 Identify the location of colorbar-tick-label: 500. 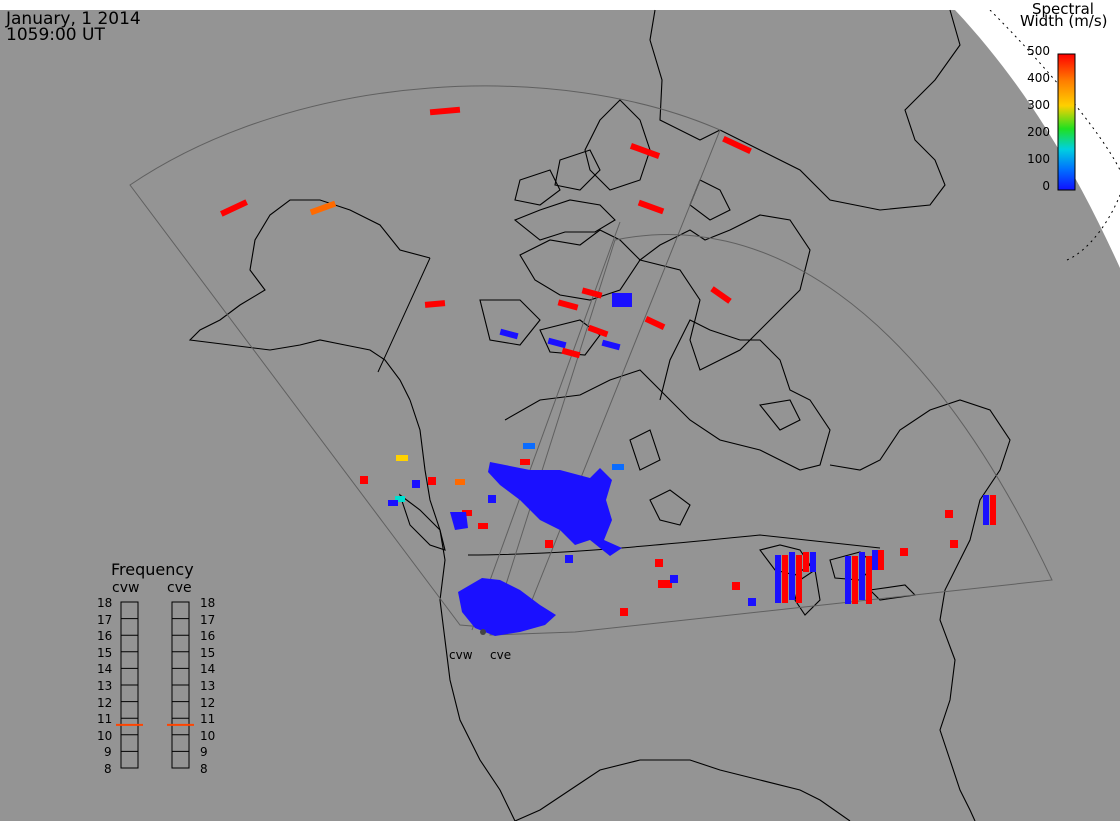
(1038, 51).